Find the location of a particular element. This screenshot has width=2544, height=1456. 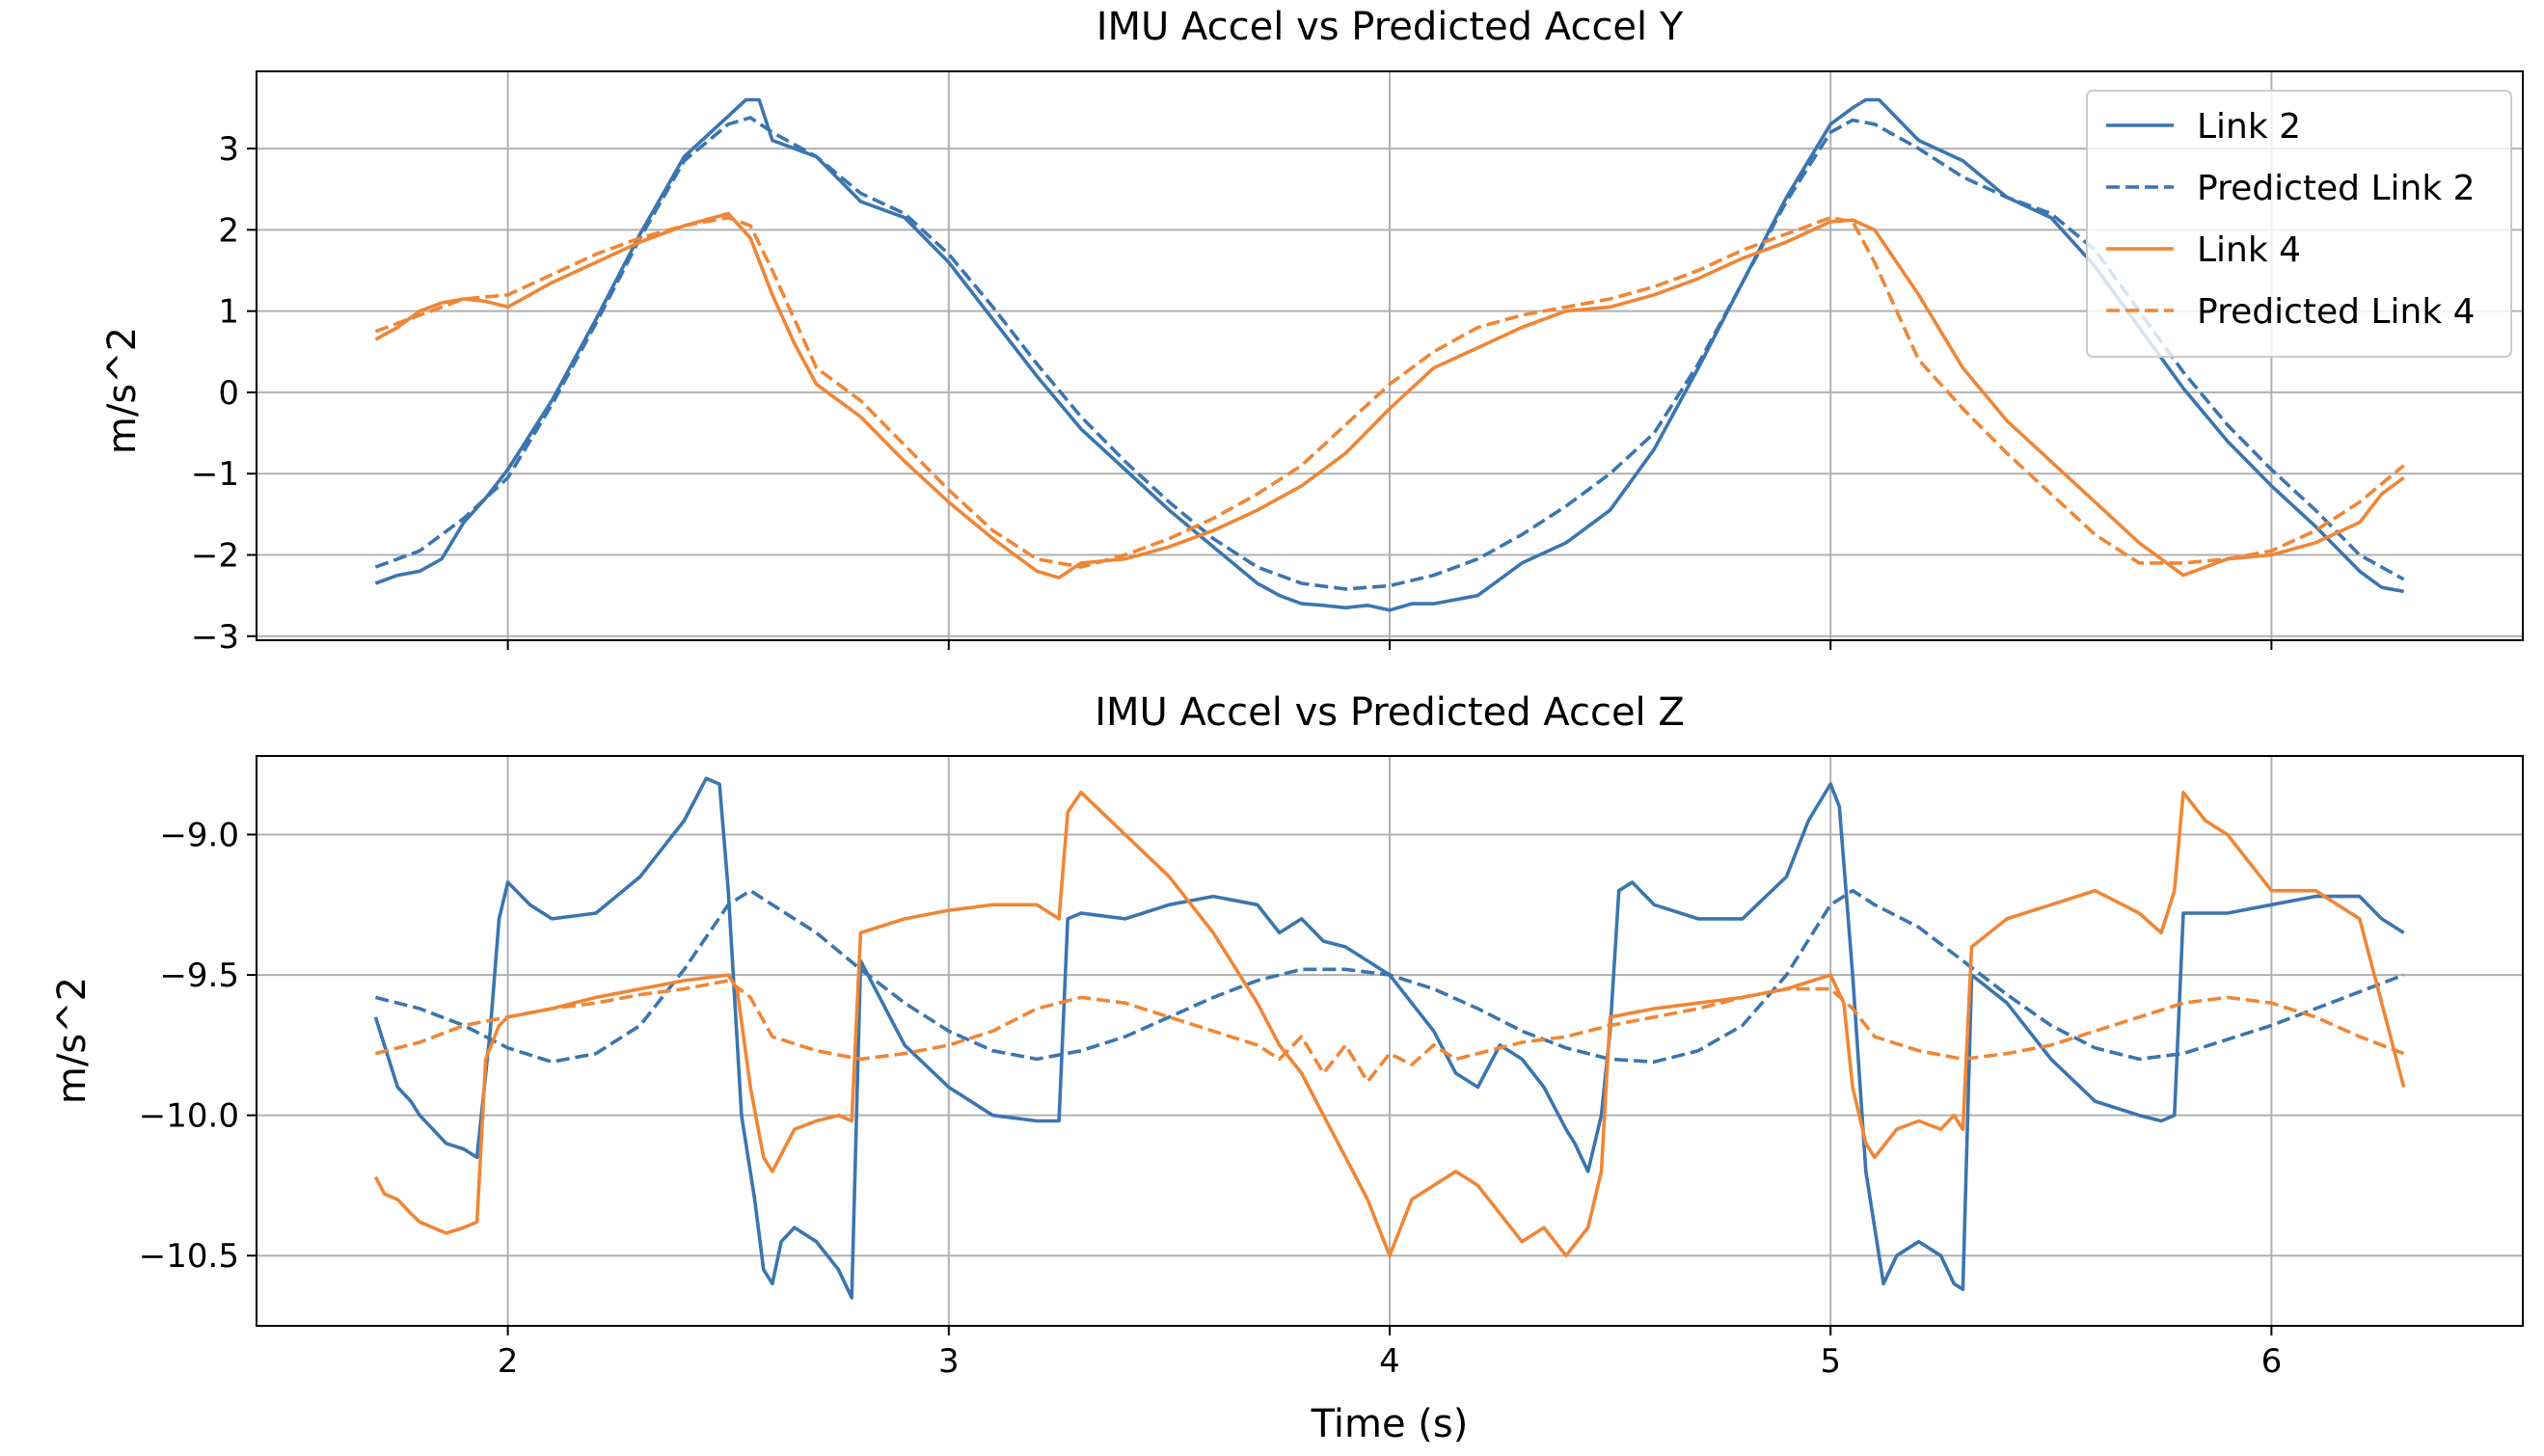

x-tick-label: 5 is located at coordinates (1830, 1361).